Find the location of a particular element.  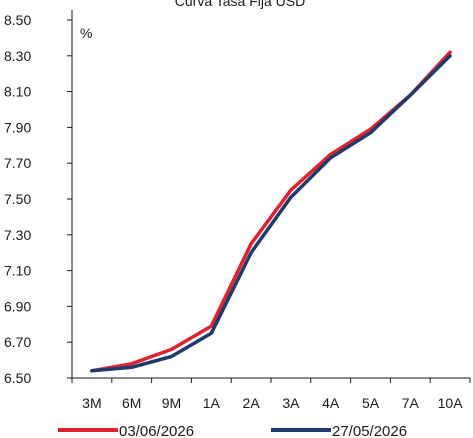

chart-title: Curva Tasa Fija USD is located at coordinates (240, 4).